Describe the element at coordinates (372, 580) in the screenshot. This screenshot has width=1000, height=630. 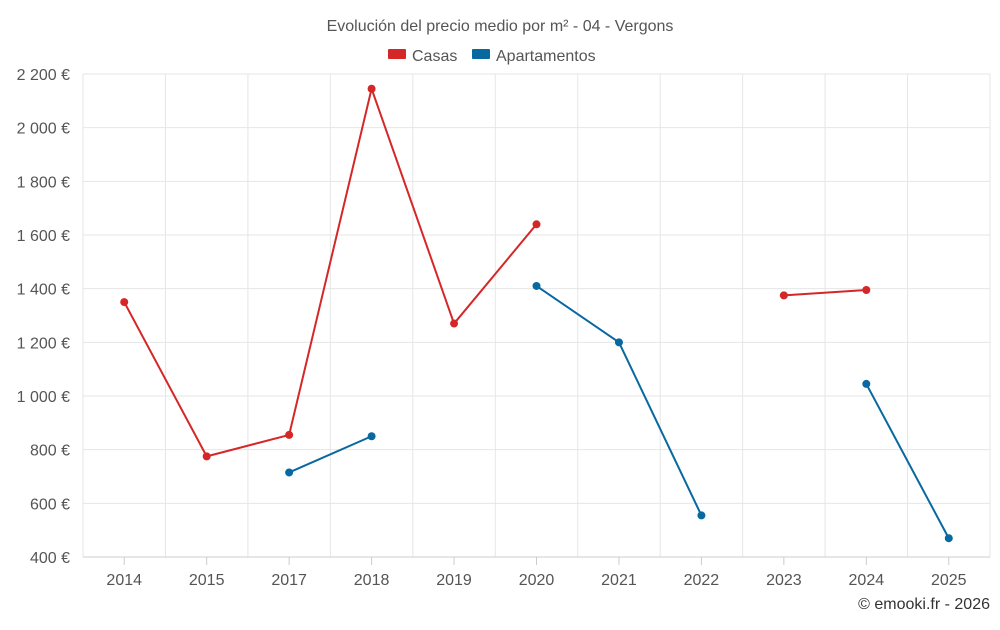
I see `x-tick-label: 2018` at that location.